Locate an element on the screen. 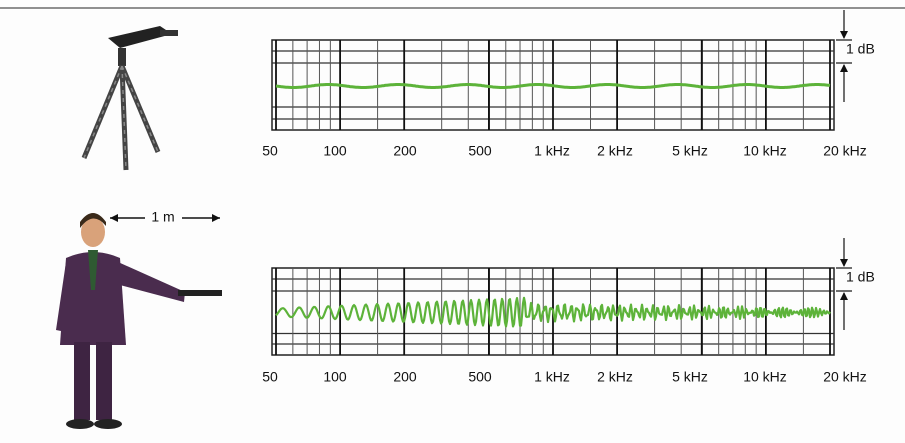 This screenshot has height=443, width=905. distance-marker: 1 m is located at coordinates (165, 217).